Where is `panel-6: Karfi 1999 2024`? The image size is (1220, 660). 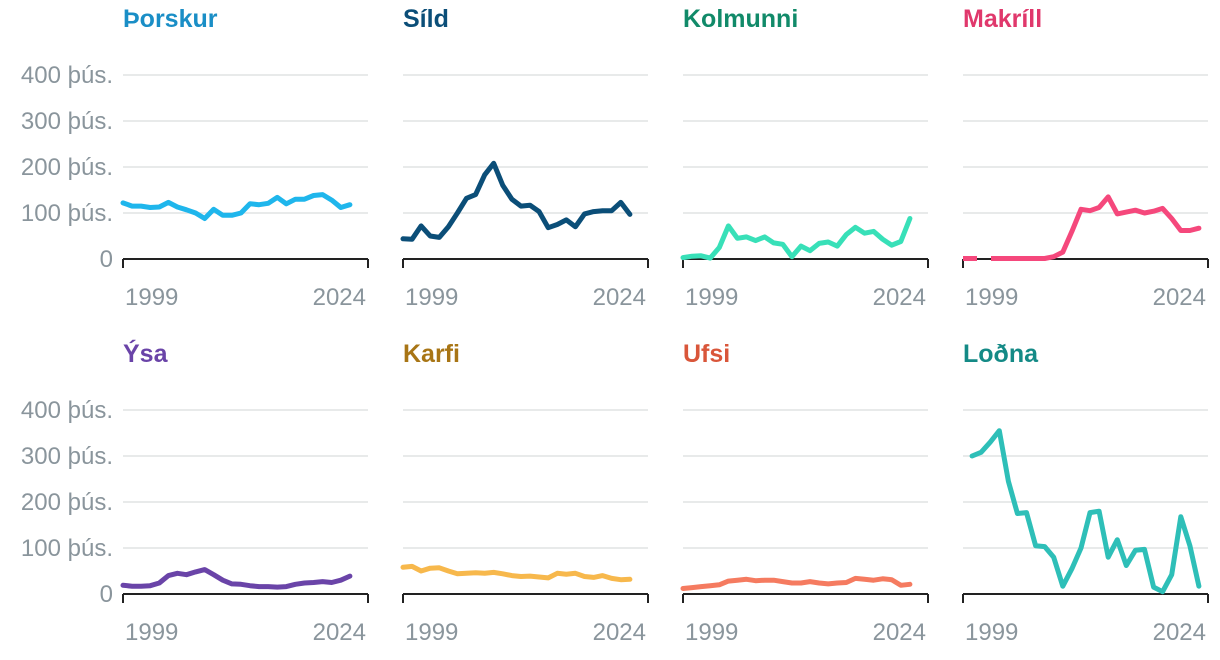 panel-6: Karfi 1999 2024 is located at coordinates (524, 493).